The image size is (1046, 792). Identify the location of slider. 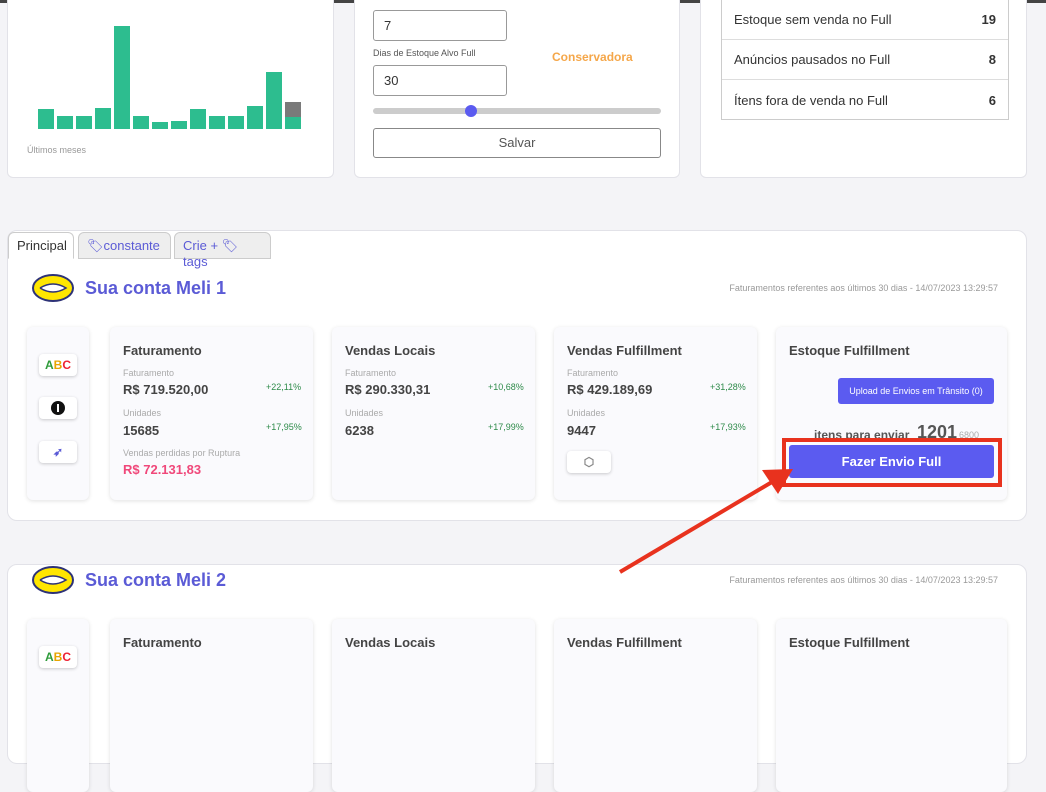
(517, 111).